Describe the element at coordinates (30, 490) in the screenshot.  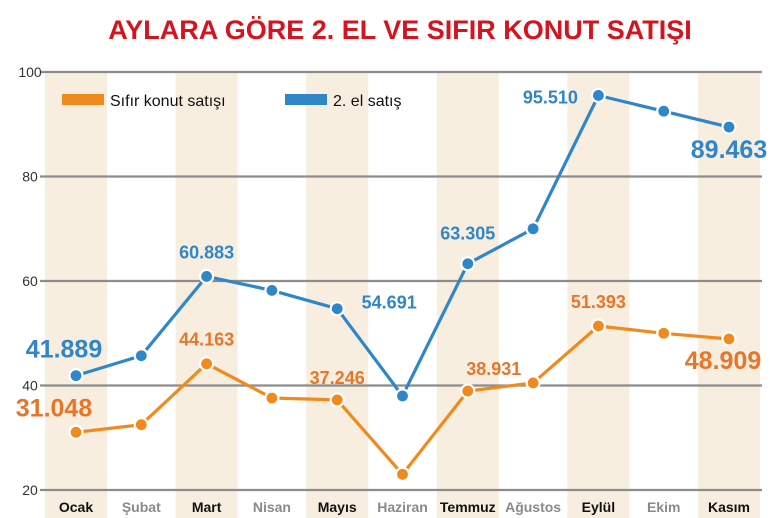
I see `y-tick-label: 20` at that location.